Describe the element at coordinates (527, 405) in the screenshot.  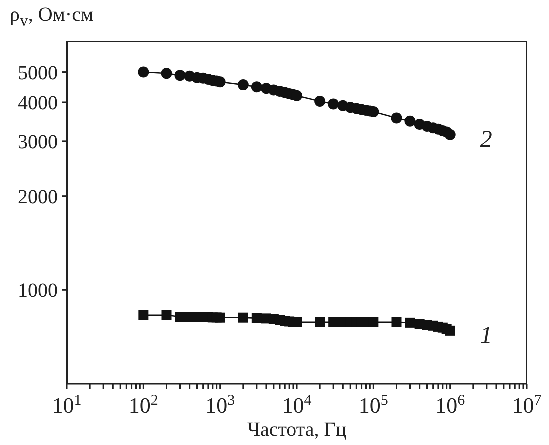
I see `x-tick-label: 10$^{7}$` at that location.